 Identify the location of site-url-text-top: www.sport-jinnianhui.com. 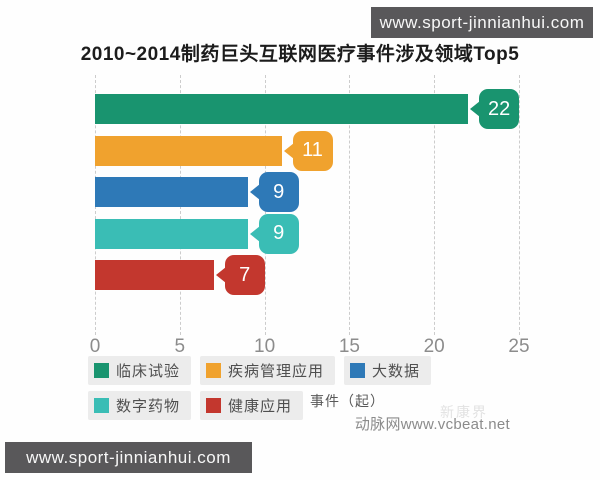
(482, 22).